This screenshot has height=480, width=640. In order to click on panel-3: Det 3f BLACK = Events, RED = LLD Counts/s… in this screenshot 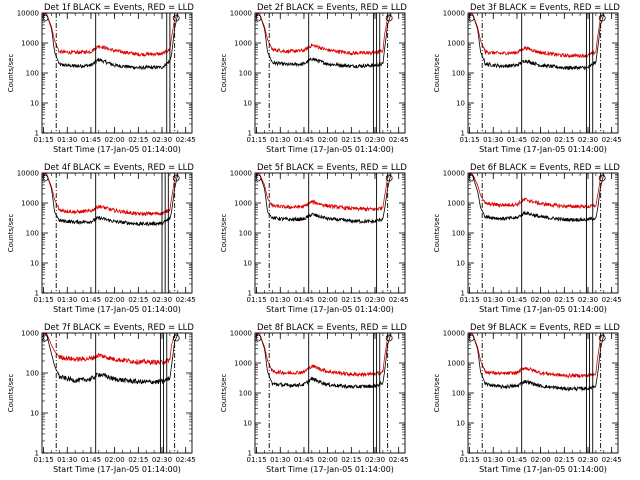, I will do `click(527, 78)`.